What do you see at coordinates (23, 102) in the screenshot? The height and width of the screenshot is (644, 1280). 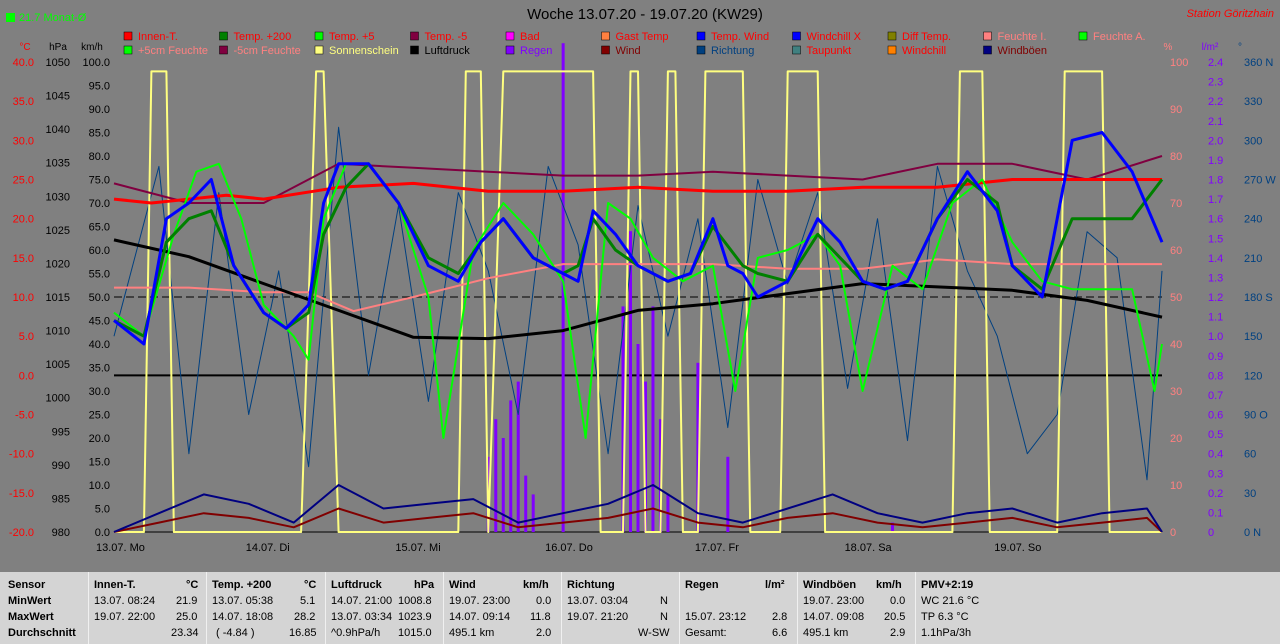 I see `axis-temp-tick-1: 35.0` at bounding box center [23, 102].